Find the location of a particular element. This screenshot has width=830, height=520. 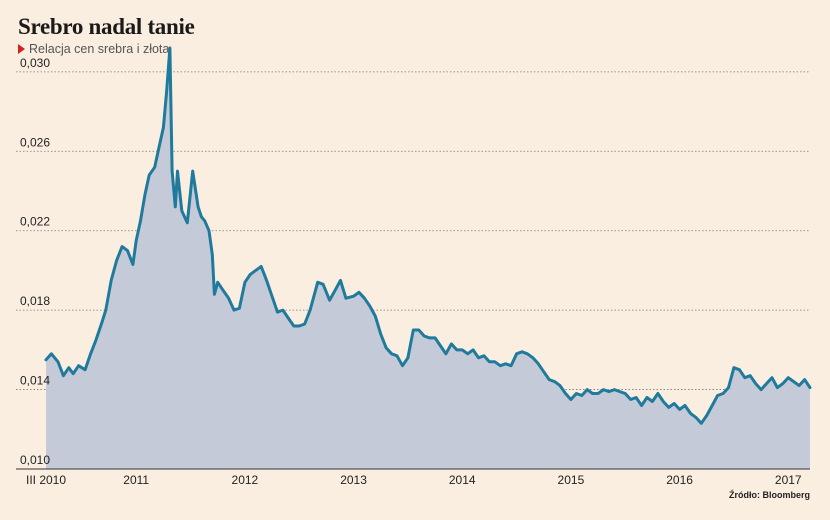

source-note: Źródło: Bloomberg is located at coordinates (769, 495).